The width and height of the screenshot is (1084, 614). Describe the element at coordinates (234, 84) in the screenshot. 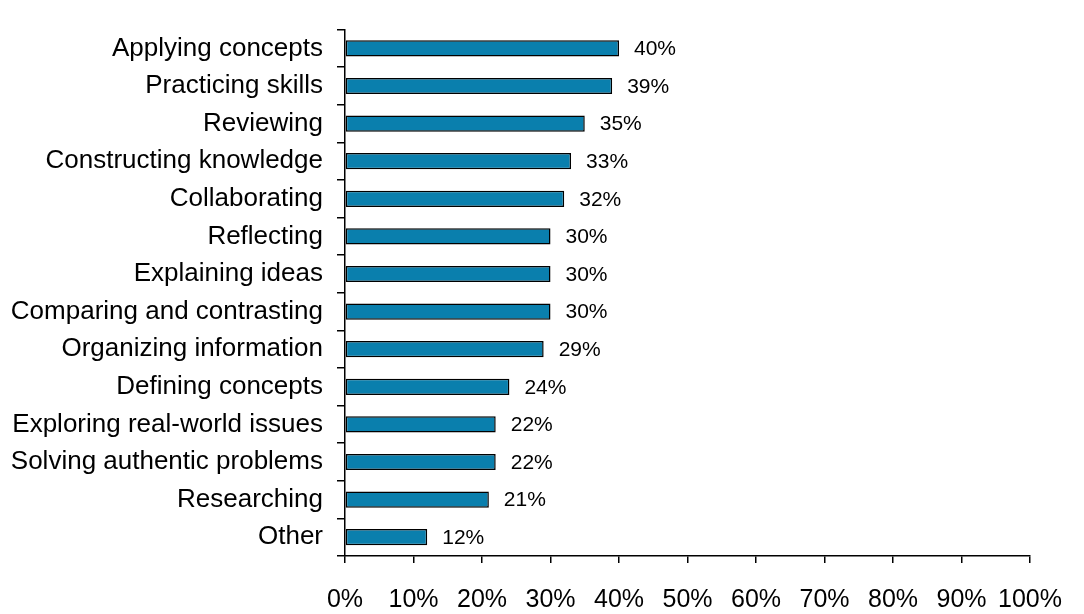

I see `y-tick-label: Practicing skills` at that location.